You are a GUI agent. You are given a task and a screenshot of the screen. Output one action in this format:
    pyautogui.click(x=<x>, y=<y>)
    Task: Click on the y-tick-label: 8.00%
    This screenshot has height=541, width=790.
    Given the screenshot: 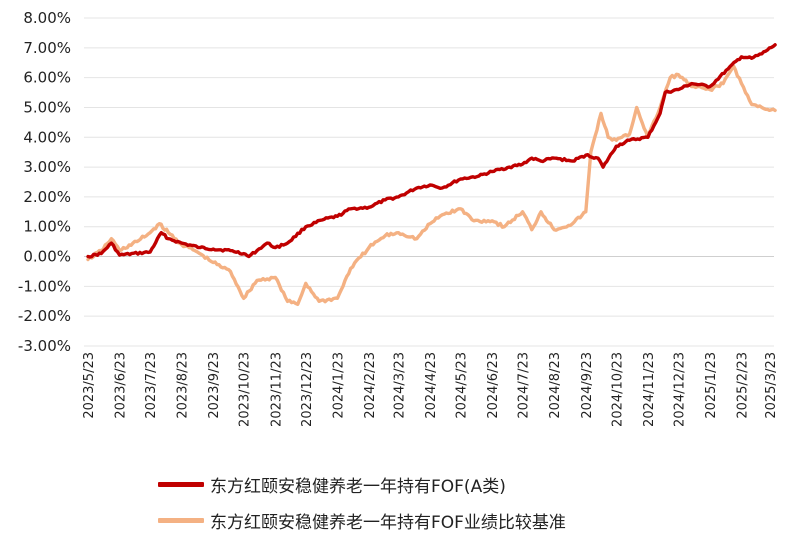 What is the action you would take?
    pyautogui.click(x=47, y=18)
    